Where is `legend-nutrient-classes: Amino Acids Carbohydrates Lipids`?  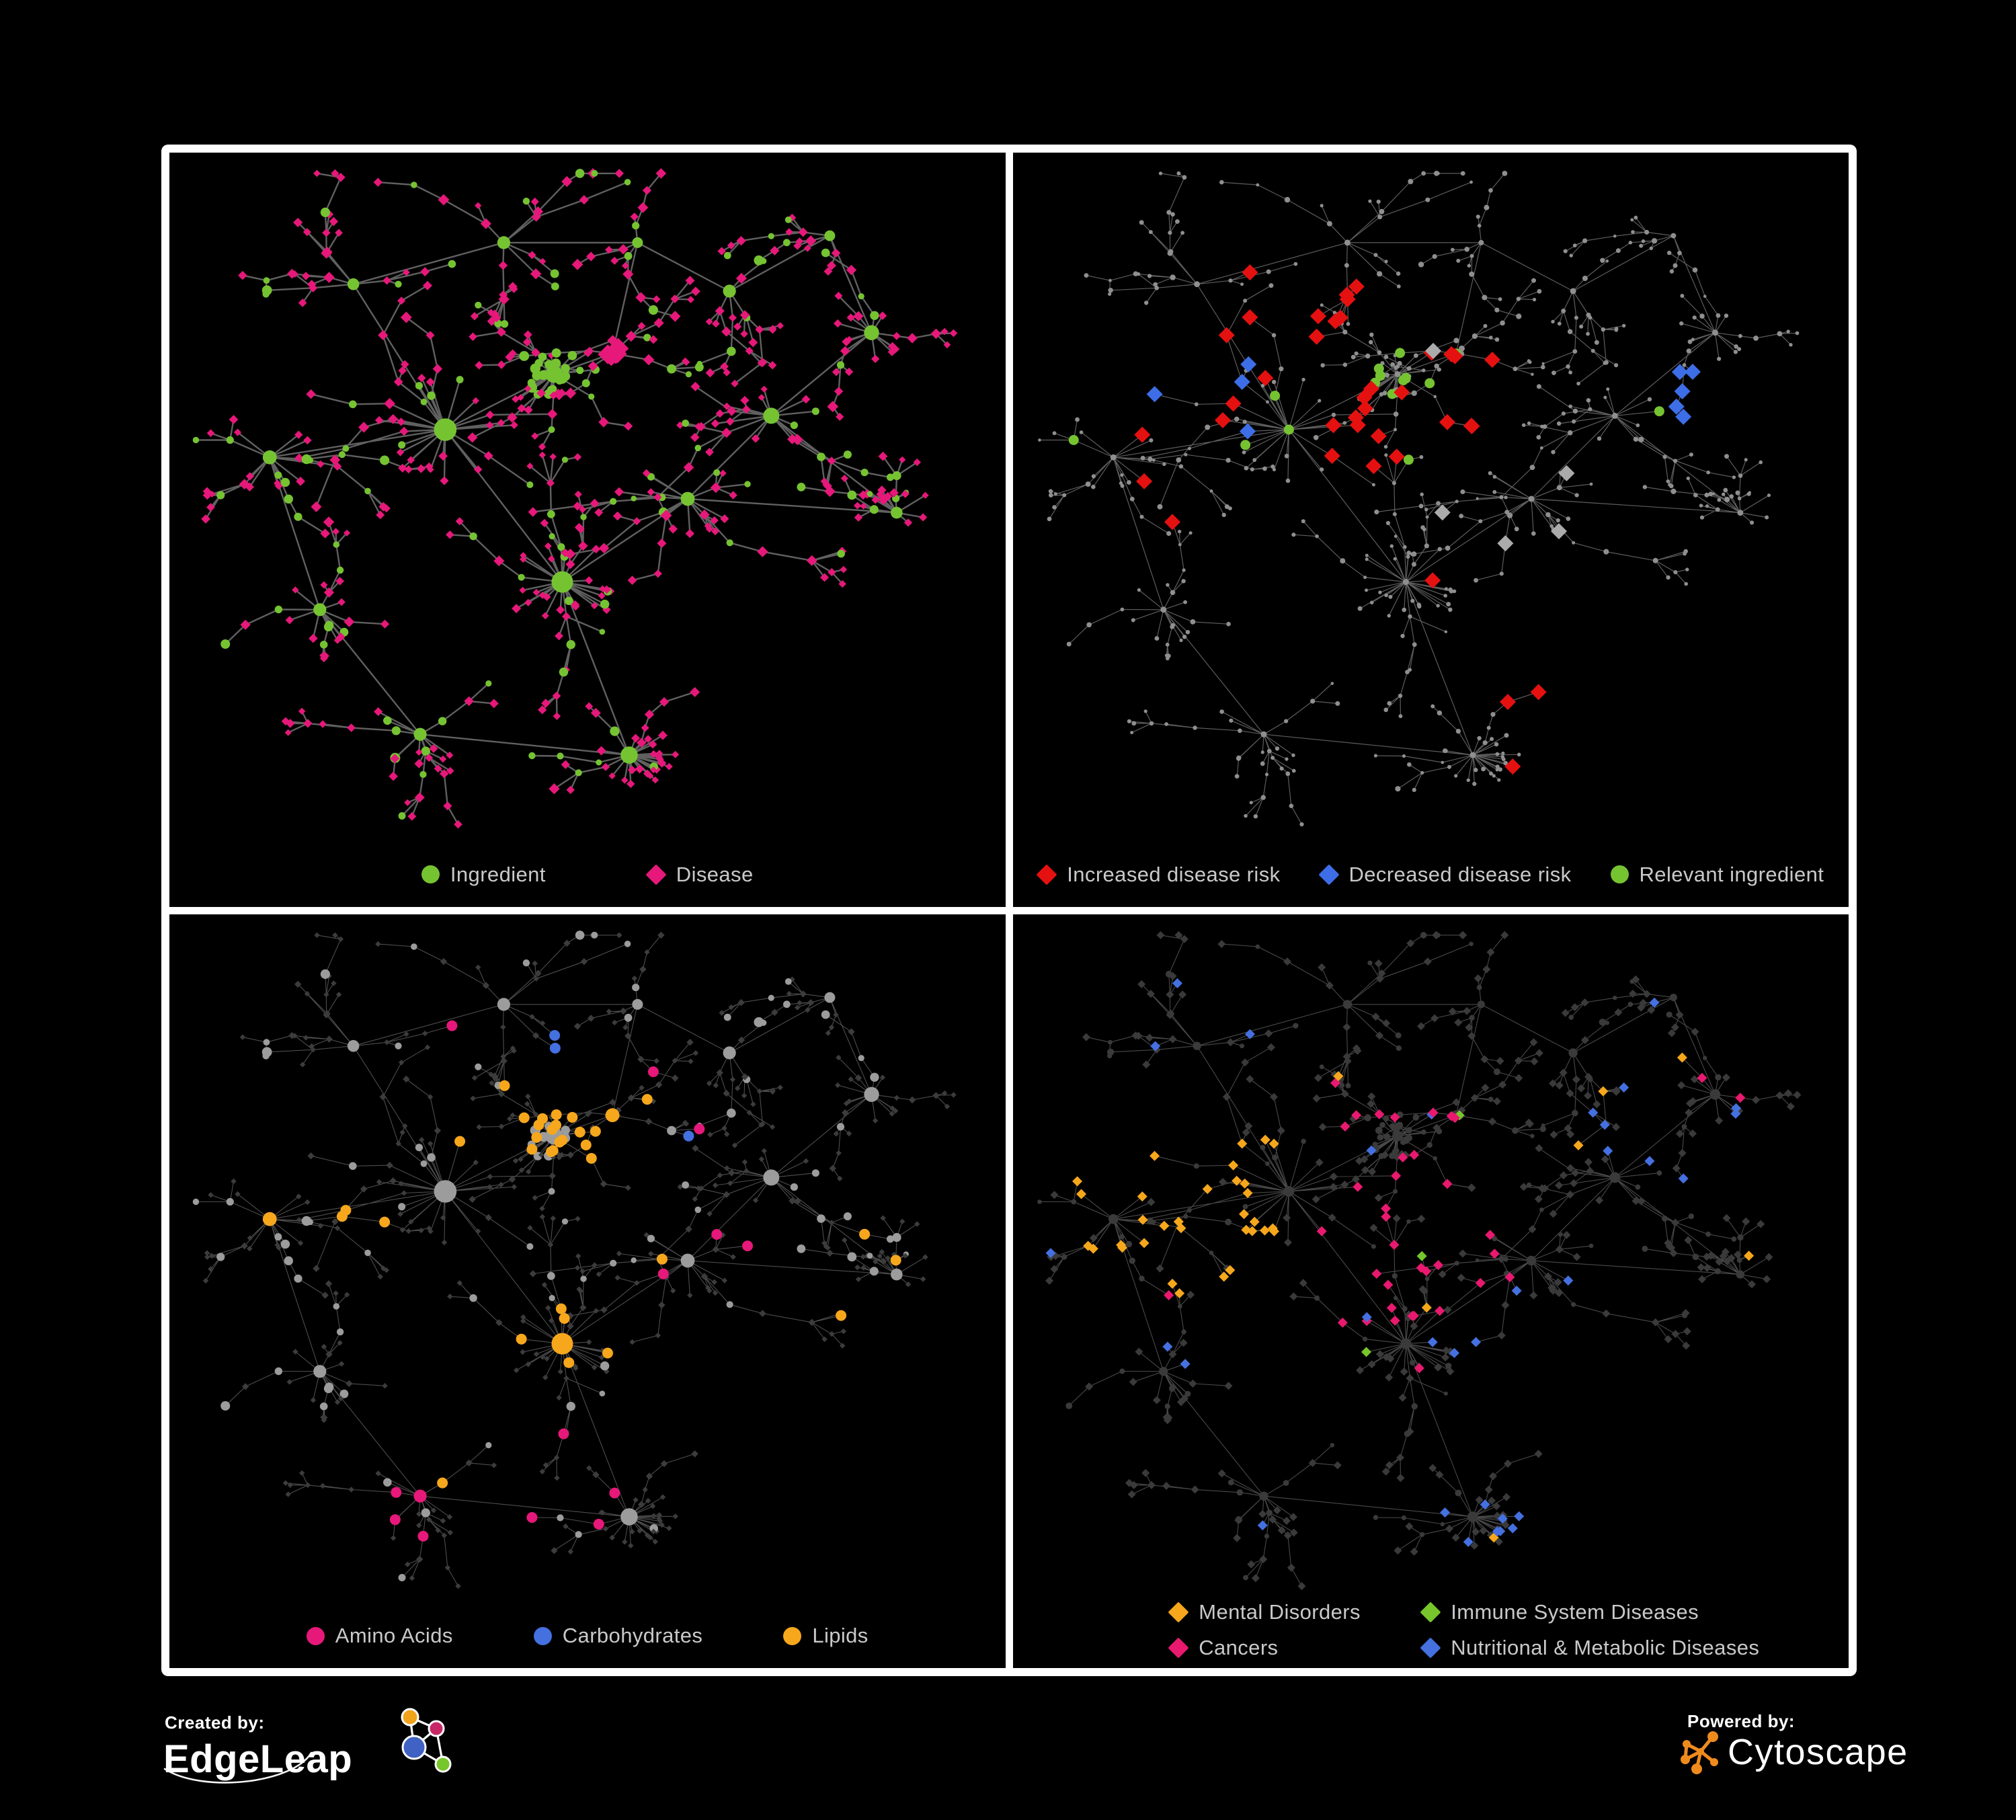 legend-nutrient-classes: Amino Acids Carbohydrates Lipids is located at coordinates (587, 1636).